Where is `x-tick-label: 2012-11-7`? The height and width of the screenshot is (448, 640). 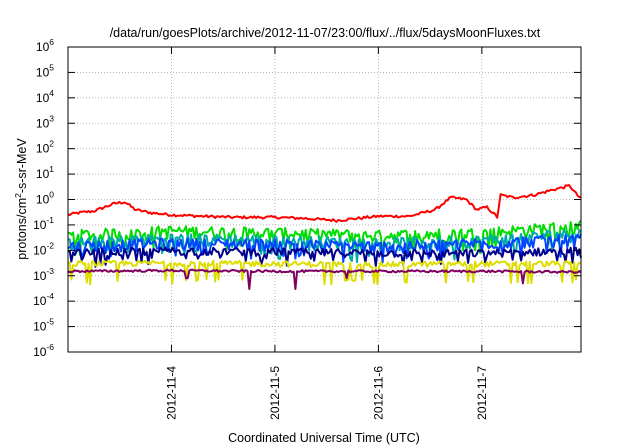 x-tick-label: 2012-11-7 is located at coordinates (482, 393).